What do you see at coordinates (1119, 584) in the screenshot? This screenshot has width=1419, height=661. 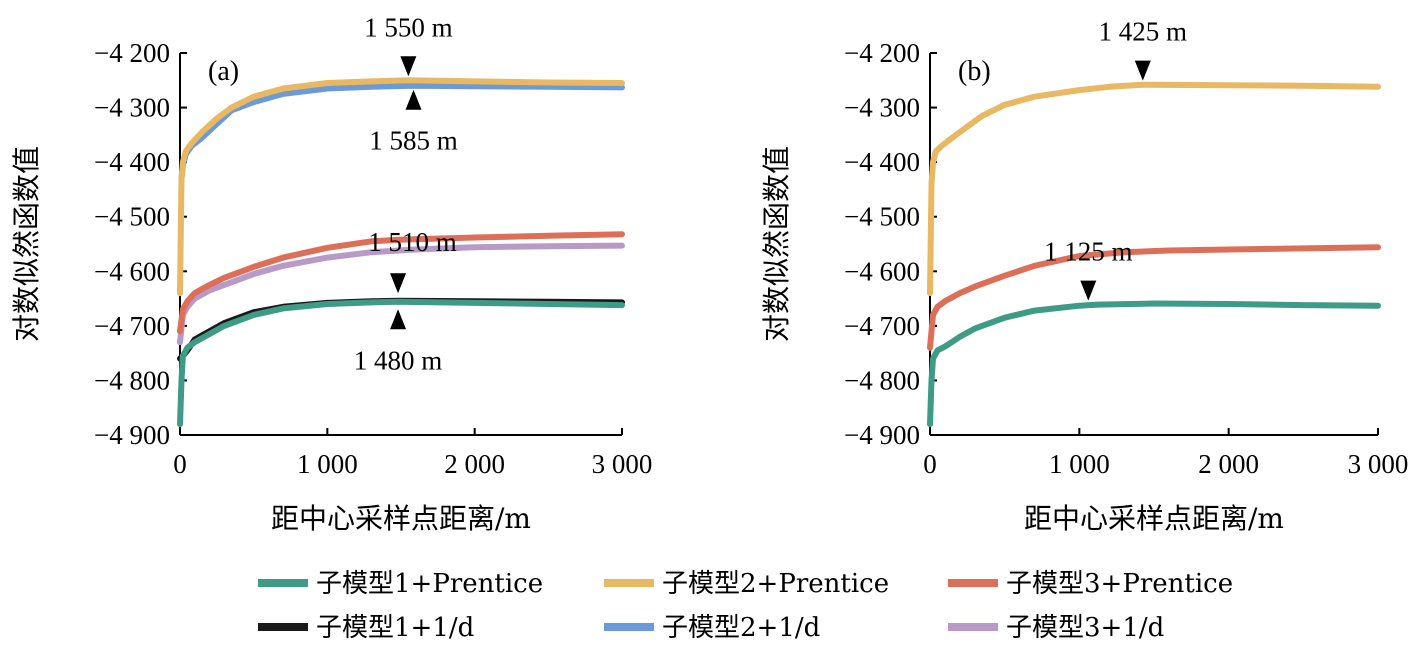 I see `legend-label: 子模型3+Prentice` at bounding box center [1119, 584].